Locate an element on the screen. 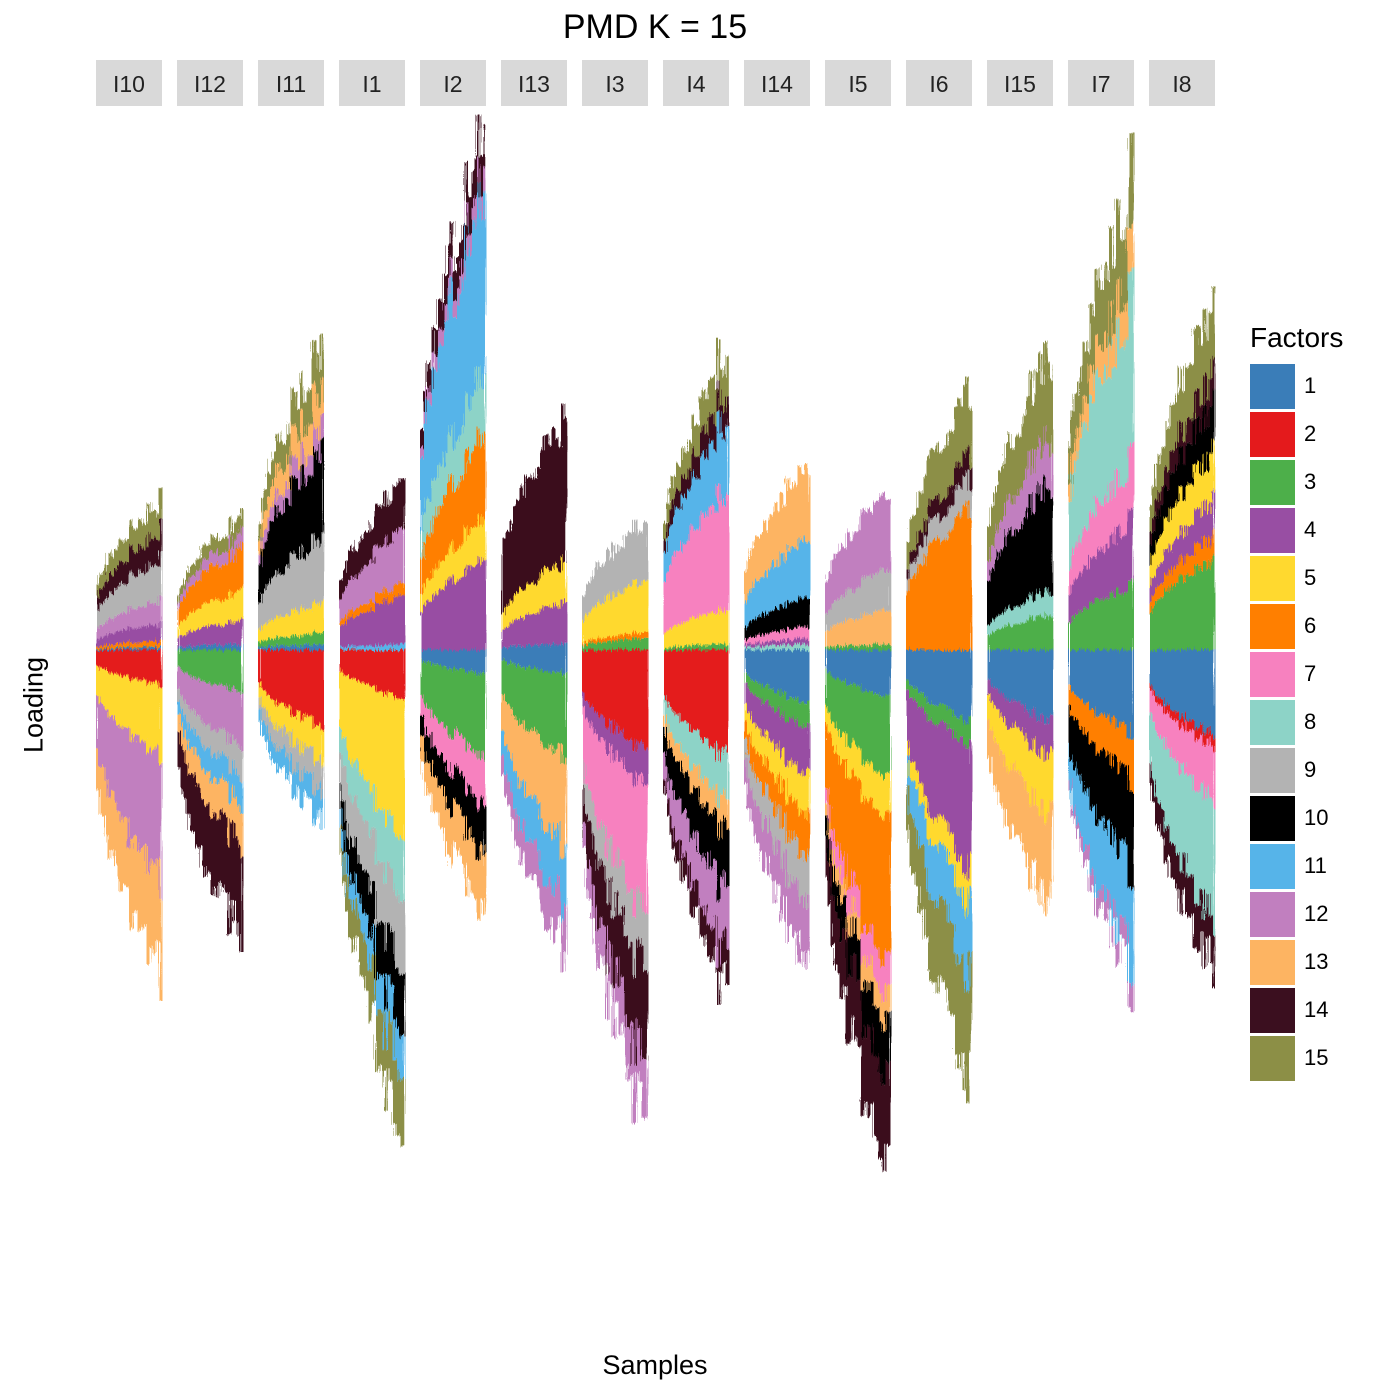  facet-bars-I8 is located at coordinates (1182, 637).